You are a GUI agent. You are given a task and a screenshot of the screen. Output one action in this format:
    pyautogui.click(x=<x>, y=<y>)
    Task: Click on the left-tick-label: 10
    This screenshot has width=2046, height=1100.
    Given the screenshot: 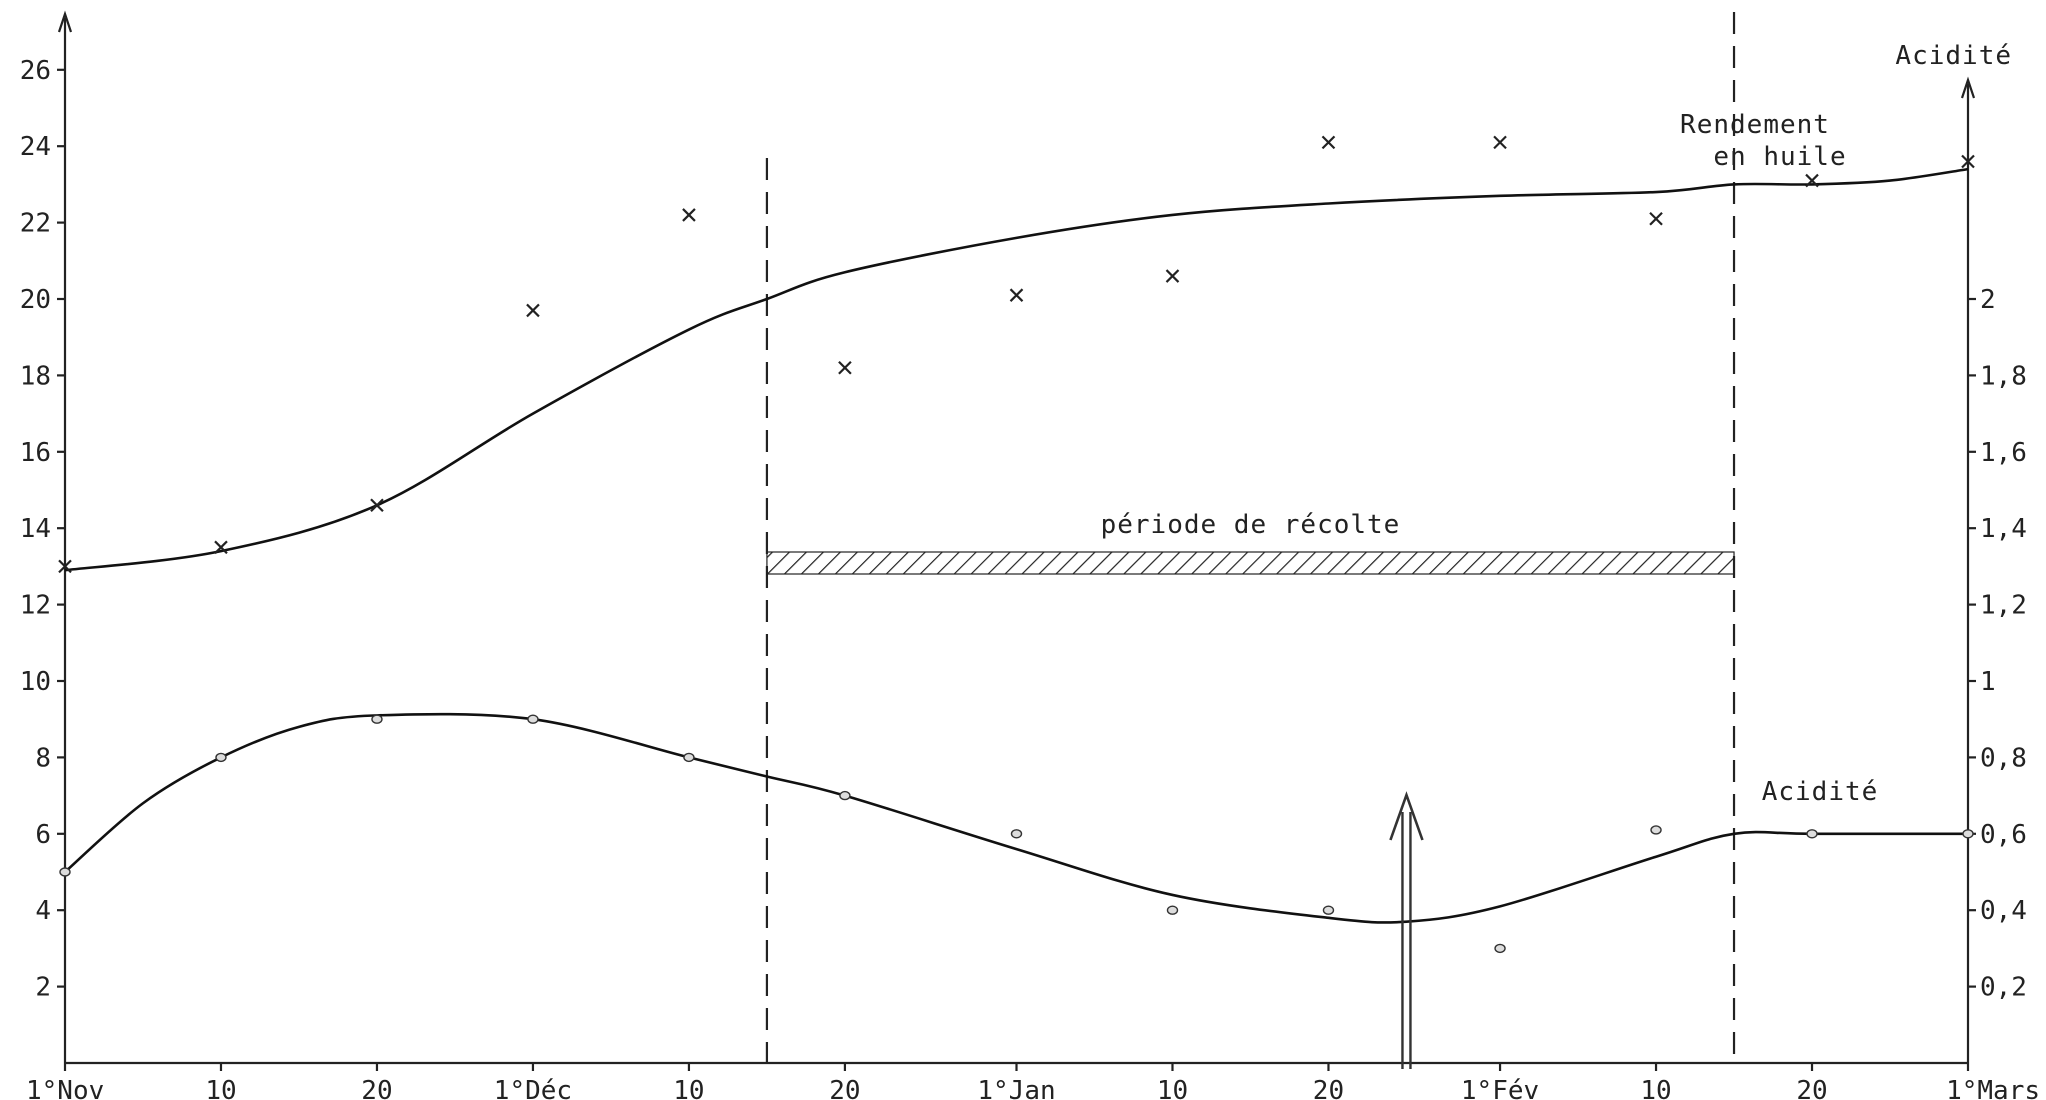 What is the action you would take?
    pyautogui.click(x=35, y=682)
    